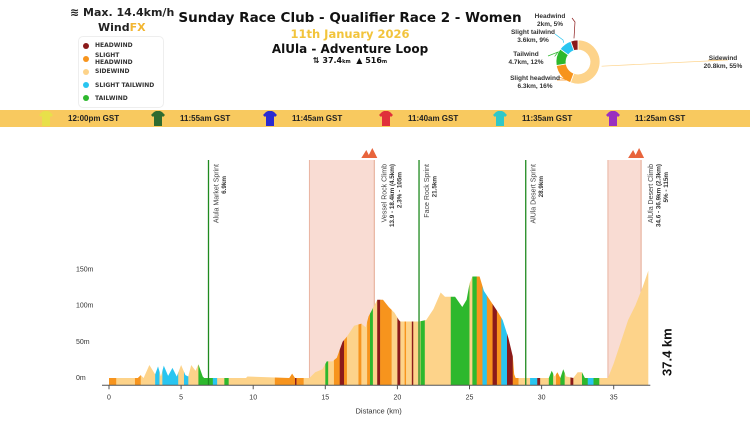  Describe the element at coordinates (350, 60) in the screenshot. I see `route-stats: ⇅ 37.4km ▲ 516m` at that location.